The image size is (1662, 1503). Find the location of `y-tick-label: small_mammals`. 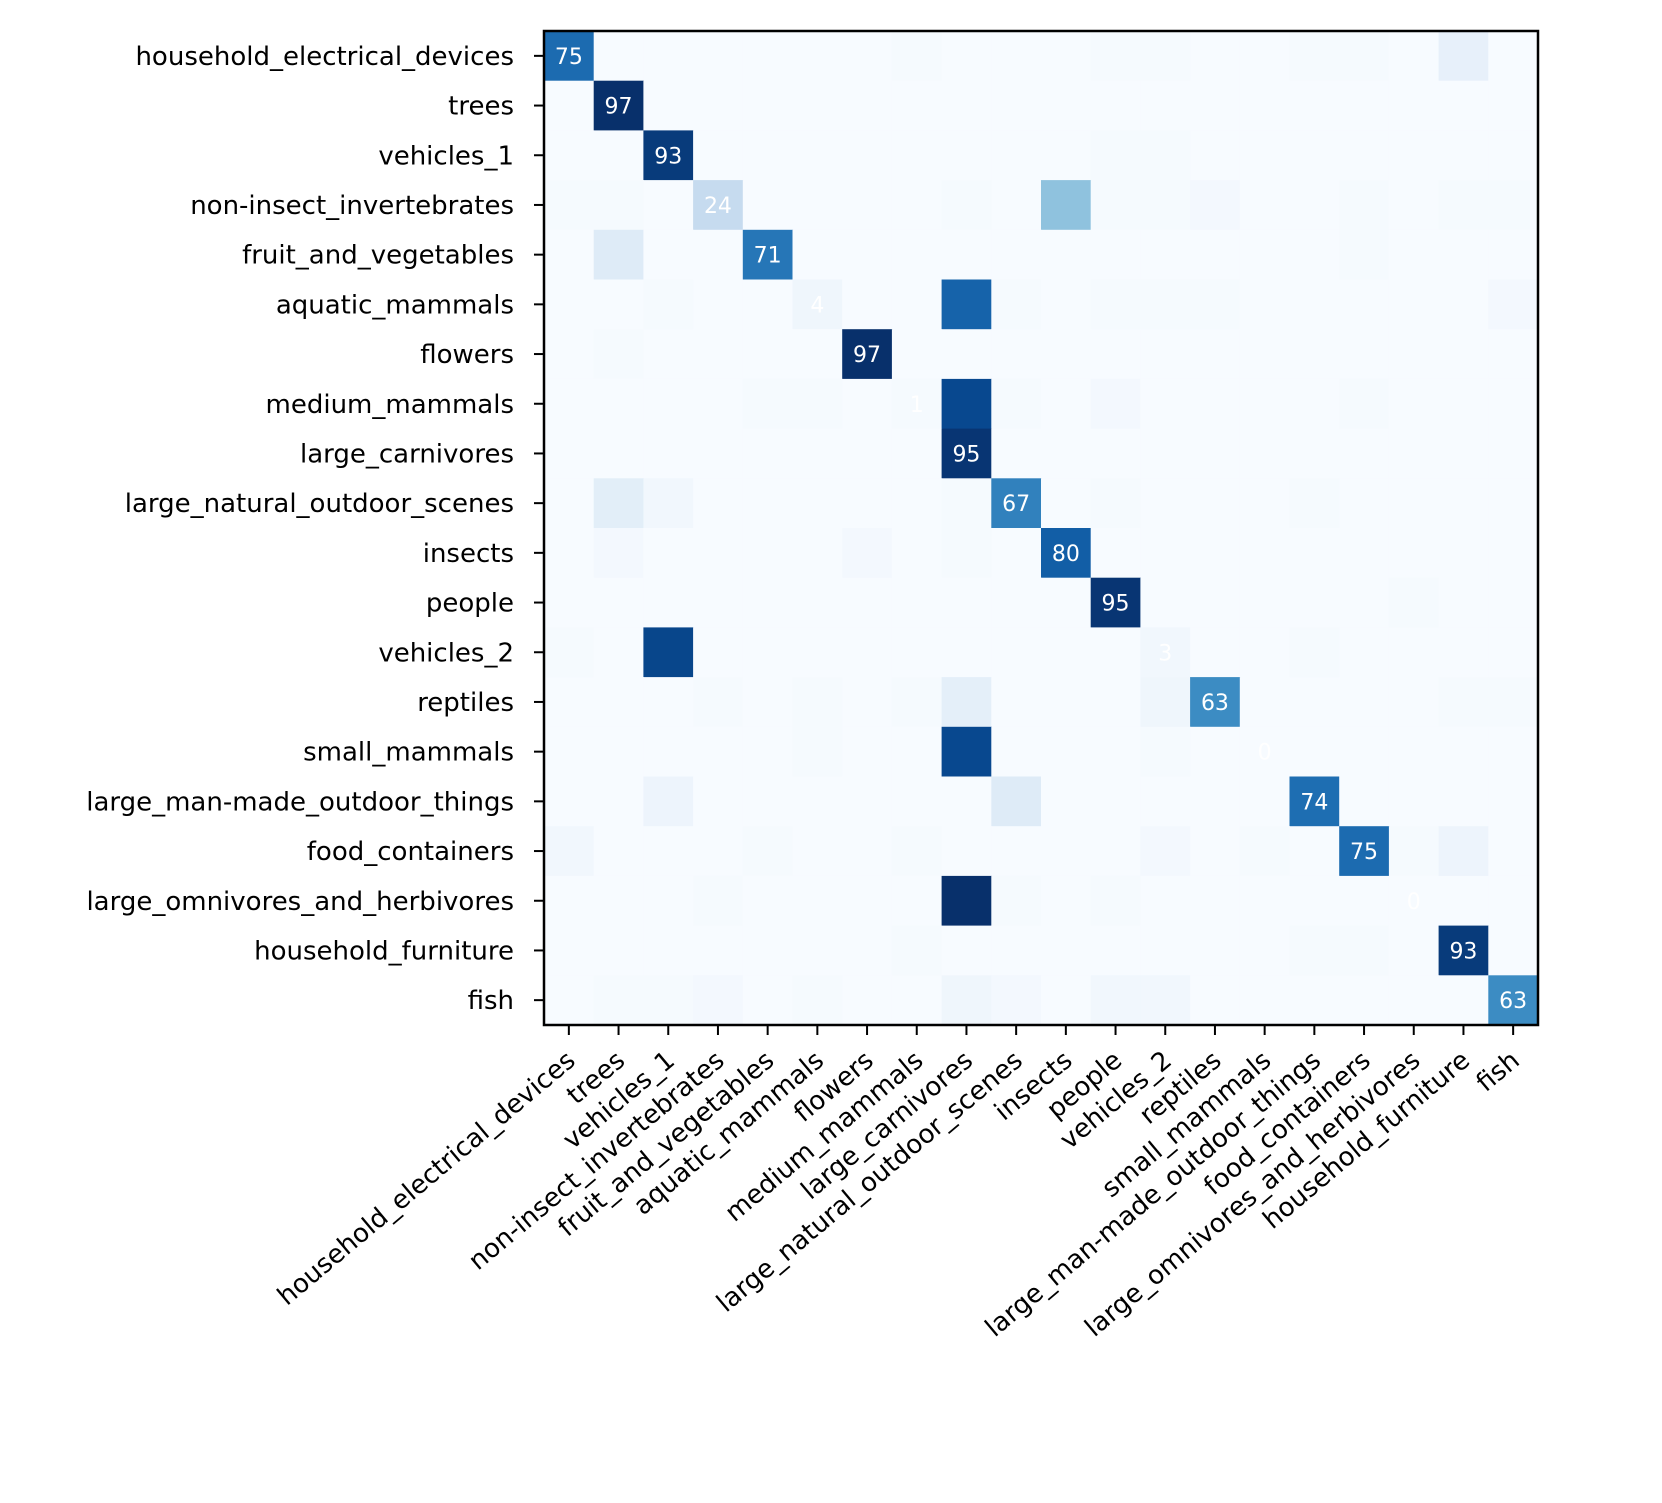

y-tick-label: small_mammals is located at coordinates (408, 753).